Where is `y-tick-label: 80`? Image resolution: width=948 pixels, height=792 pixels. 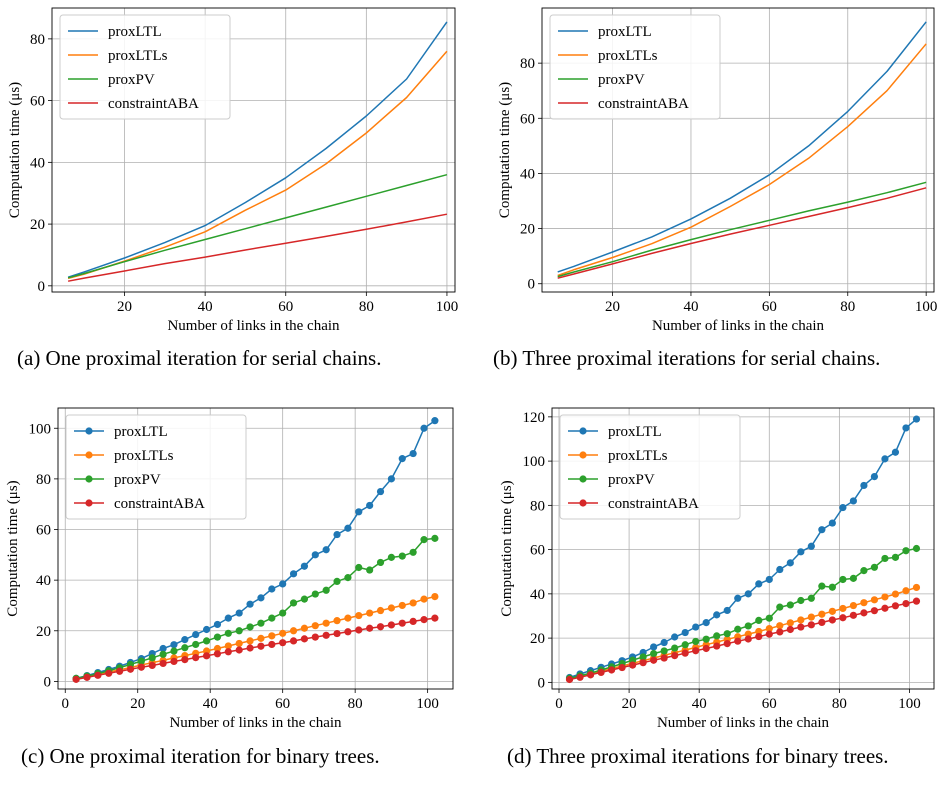
y-tick-label: 80 is located at coordinates (527, 64).